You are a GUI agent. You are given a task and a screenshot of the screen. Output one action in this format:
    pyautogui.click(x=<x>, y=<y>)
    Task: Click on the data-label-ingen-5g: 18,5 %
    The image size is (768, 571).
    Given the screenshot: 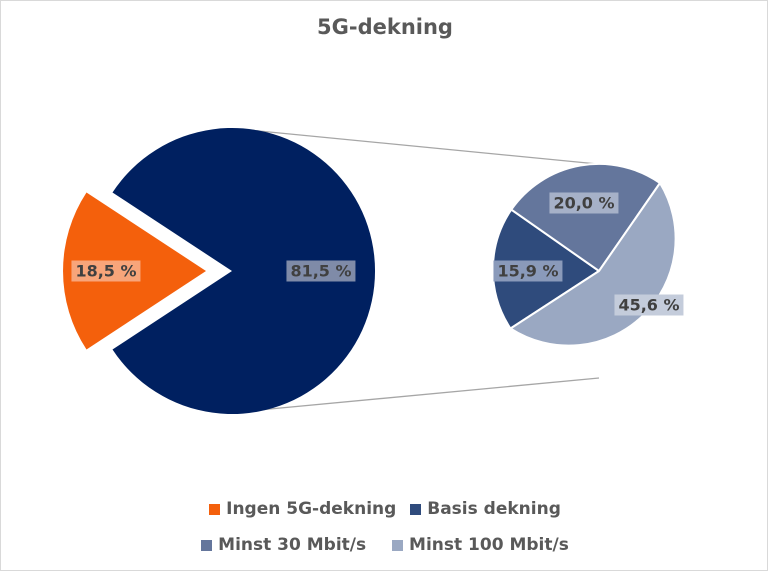 What is the action you would take?
    pyautogui.click(x=106, y=271)
    